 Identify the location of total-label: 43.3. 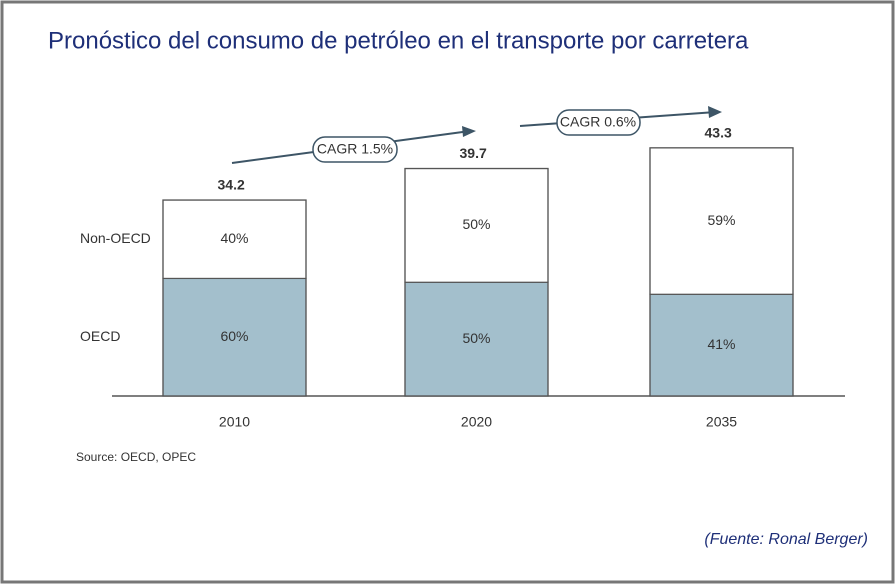
(718, 133).